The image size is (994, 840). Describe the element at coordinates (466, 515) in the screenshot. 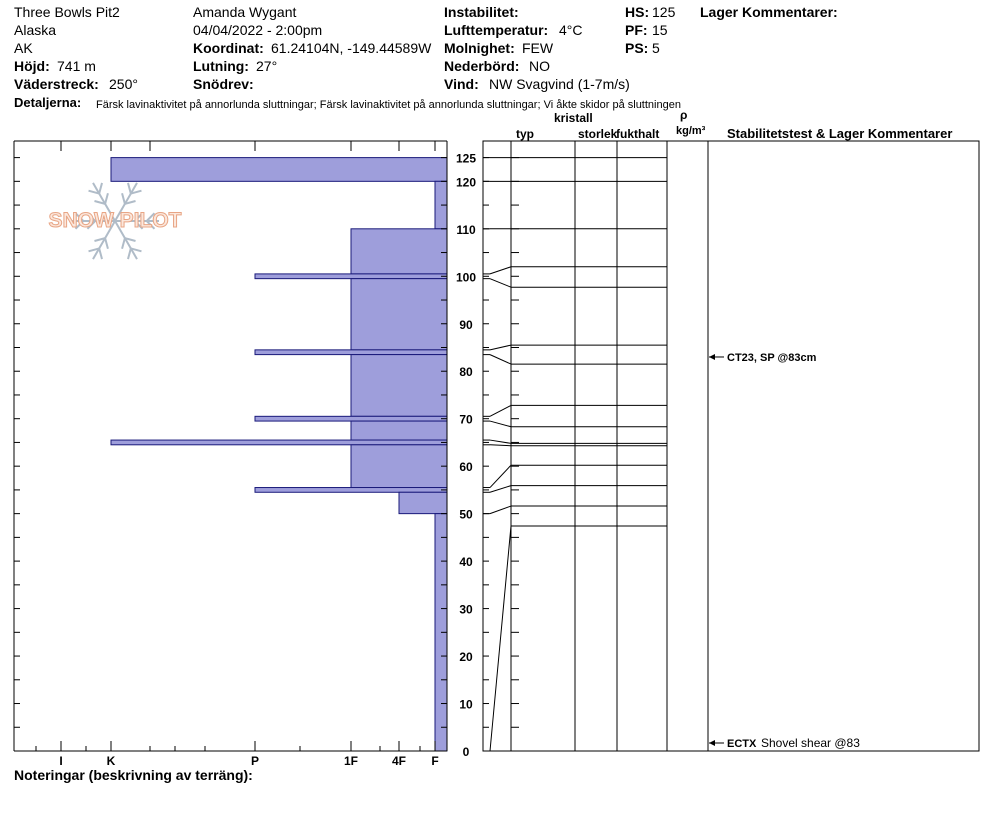

I see `y-tick-label: 50` at that location.